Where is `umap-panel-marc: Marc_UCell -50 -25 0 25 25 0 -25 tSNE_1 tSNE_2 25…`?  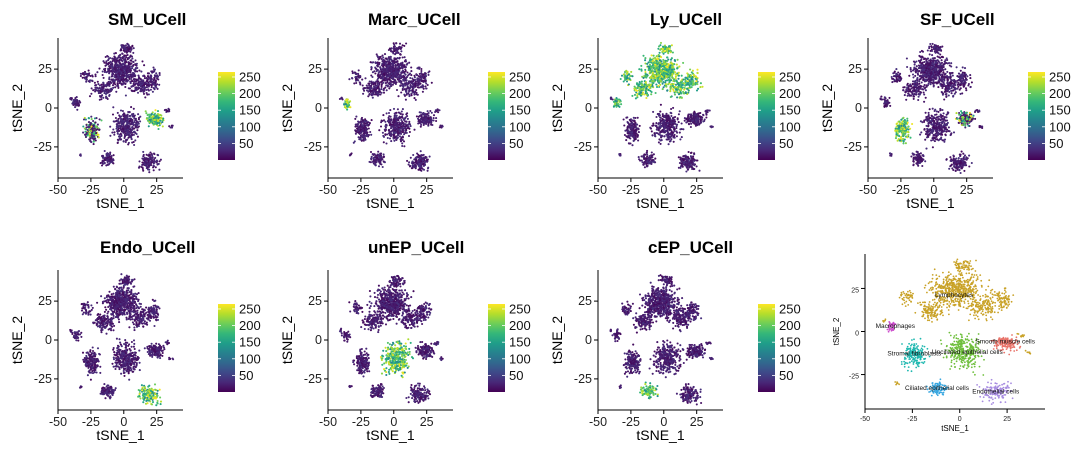
umap-panel-marc: Marc_UCell -50 -25 0 25 25 0 -25 tSNE_1 tSNE_2 25… is located at coordinates (405, 116).